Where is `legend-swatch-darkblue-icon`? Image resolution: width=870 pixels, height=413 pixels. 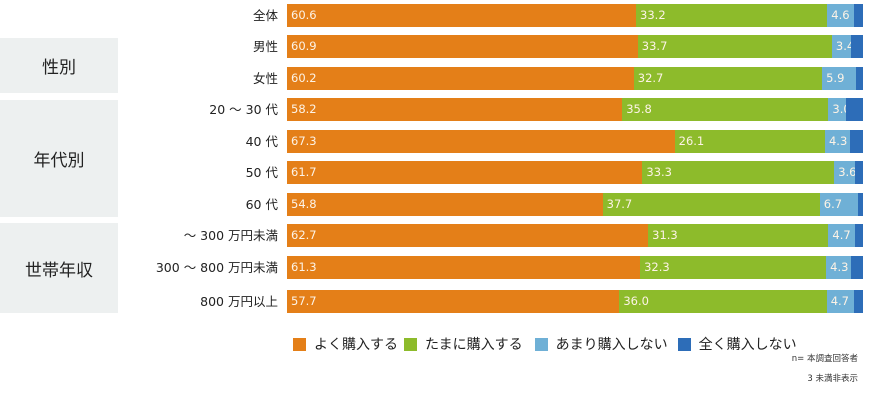
legend-swatch-darkblue-icon is located at coordinates (684, 344).